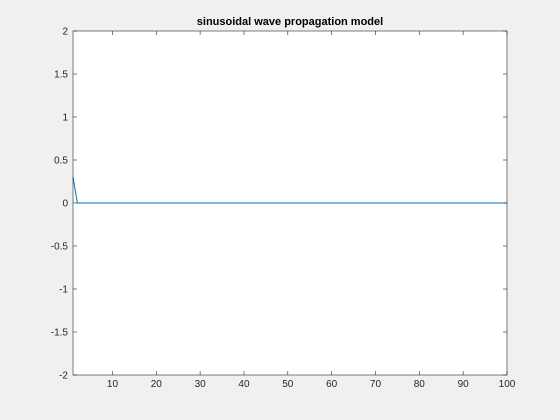 This screenshot has height=420, width=560. Describe the element at coordinates (60, 333) in the screenshot. I see `y-tick-label: -1.5` at that location.